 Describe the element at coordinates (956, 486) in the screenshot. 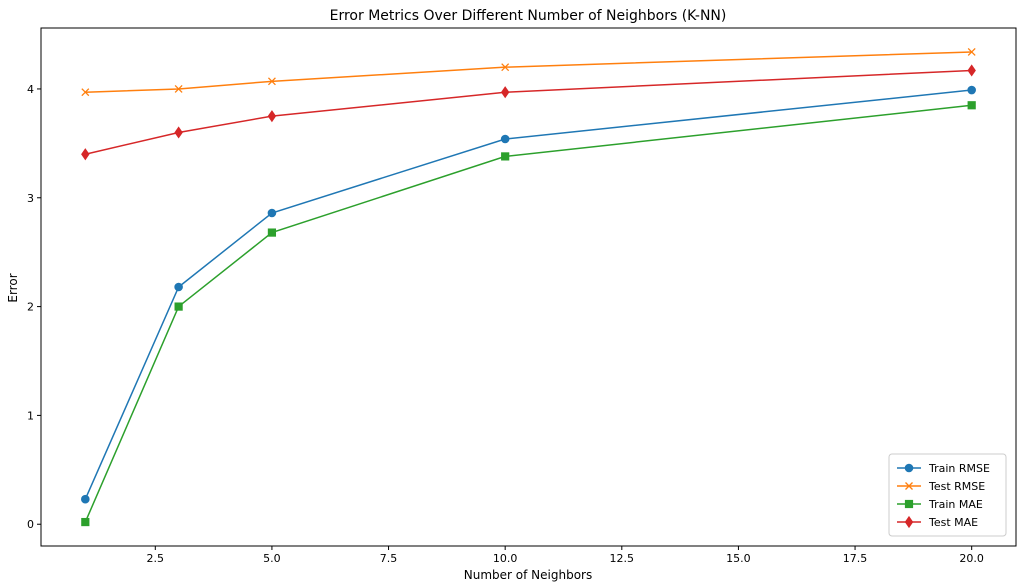

I see `legend-label-test-rmse: Test RMSE` at that location.